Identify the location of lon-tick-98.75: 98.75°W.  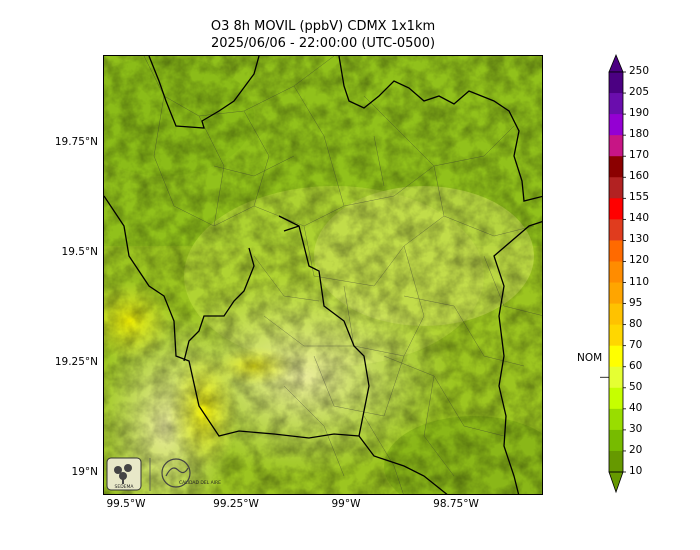
(456, 504).